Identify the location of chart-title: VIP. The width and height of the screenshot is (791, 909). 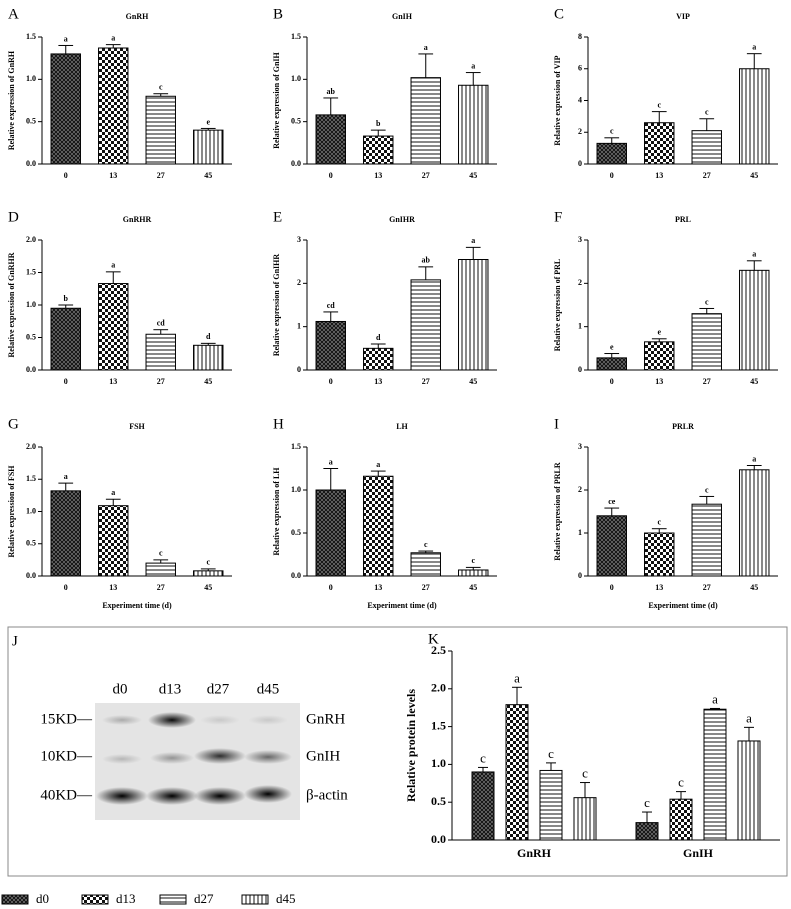
(683, 16).